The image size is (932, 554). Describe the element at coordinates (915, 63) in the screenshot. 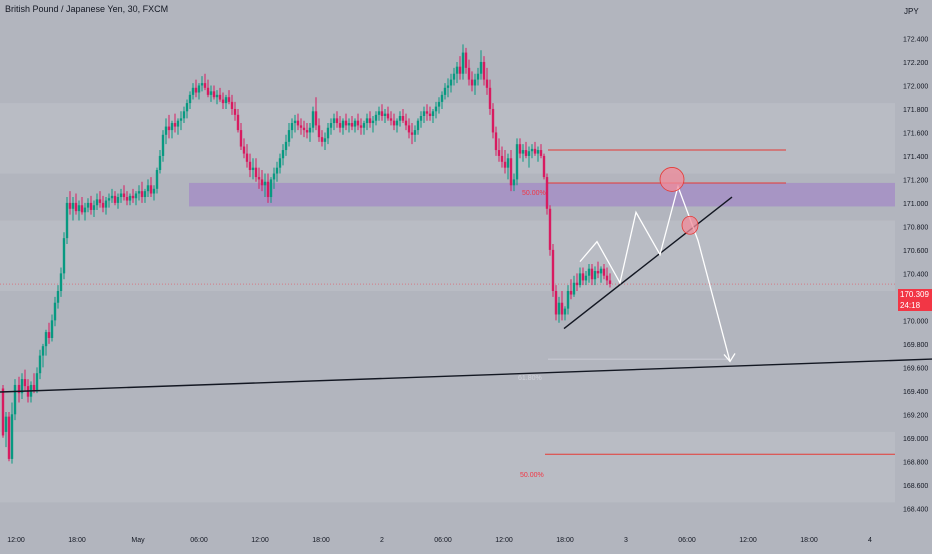

I see `price-tick-1: 172.200` at that location.